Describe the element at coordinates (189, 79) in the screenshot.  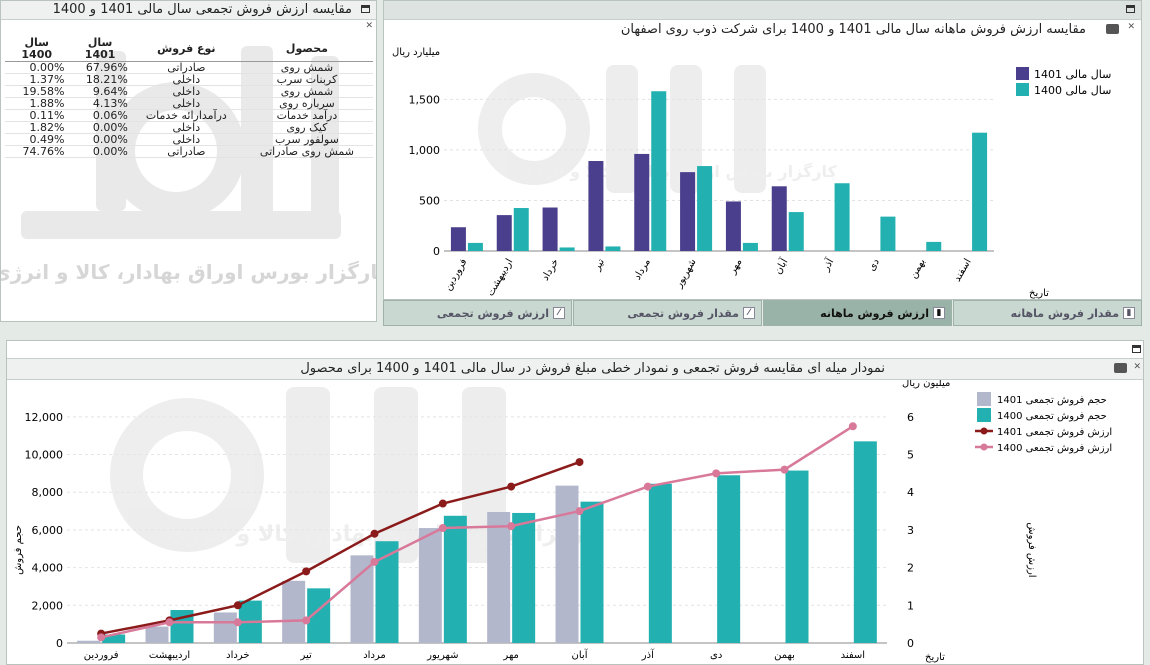
I see `table-row: کربنات سرب داخلی 18.21% 1.37%` at that location.